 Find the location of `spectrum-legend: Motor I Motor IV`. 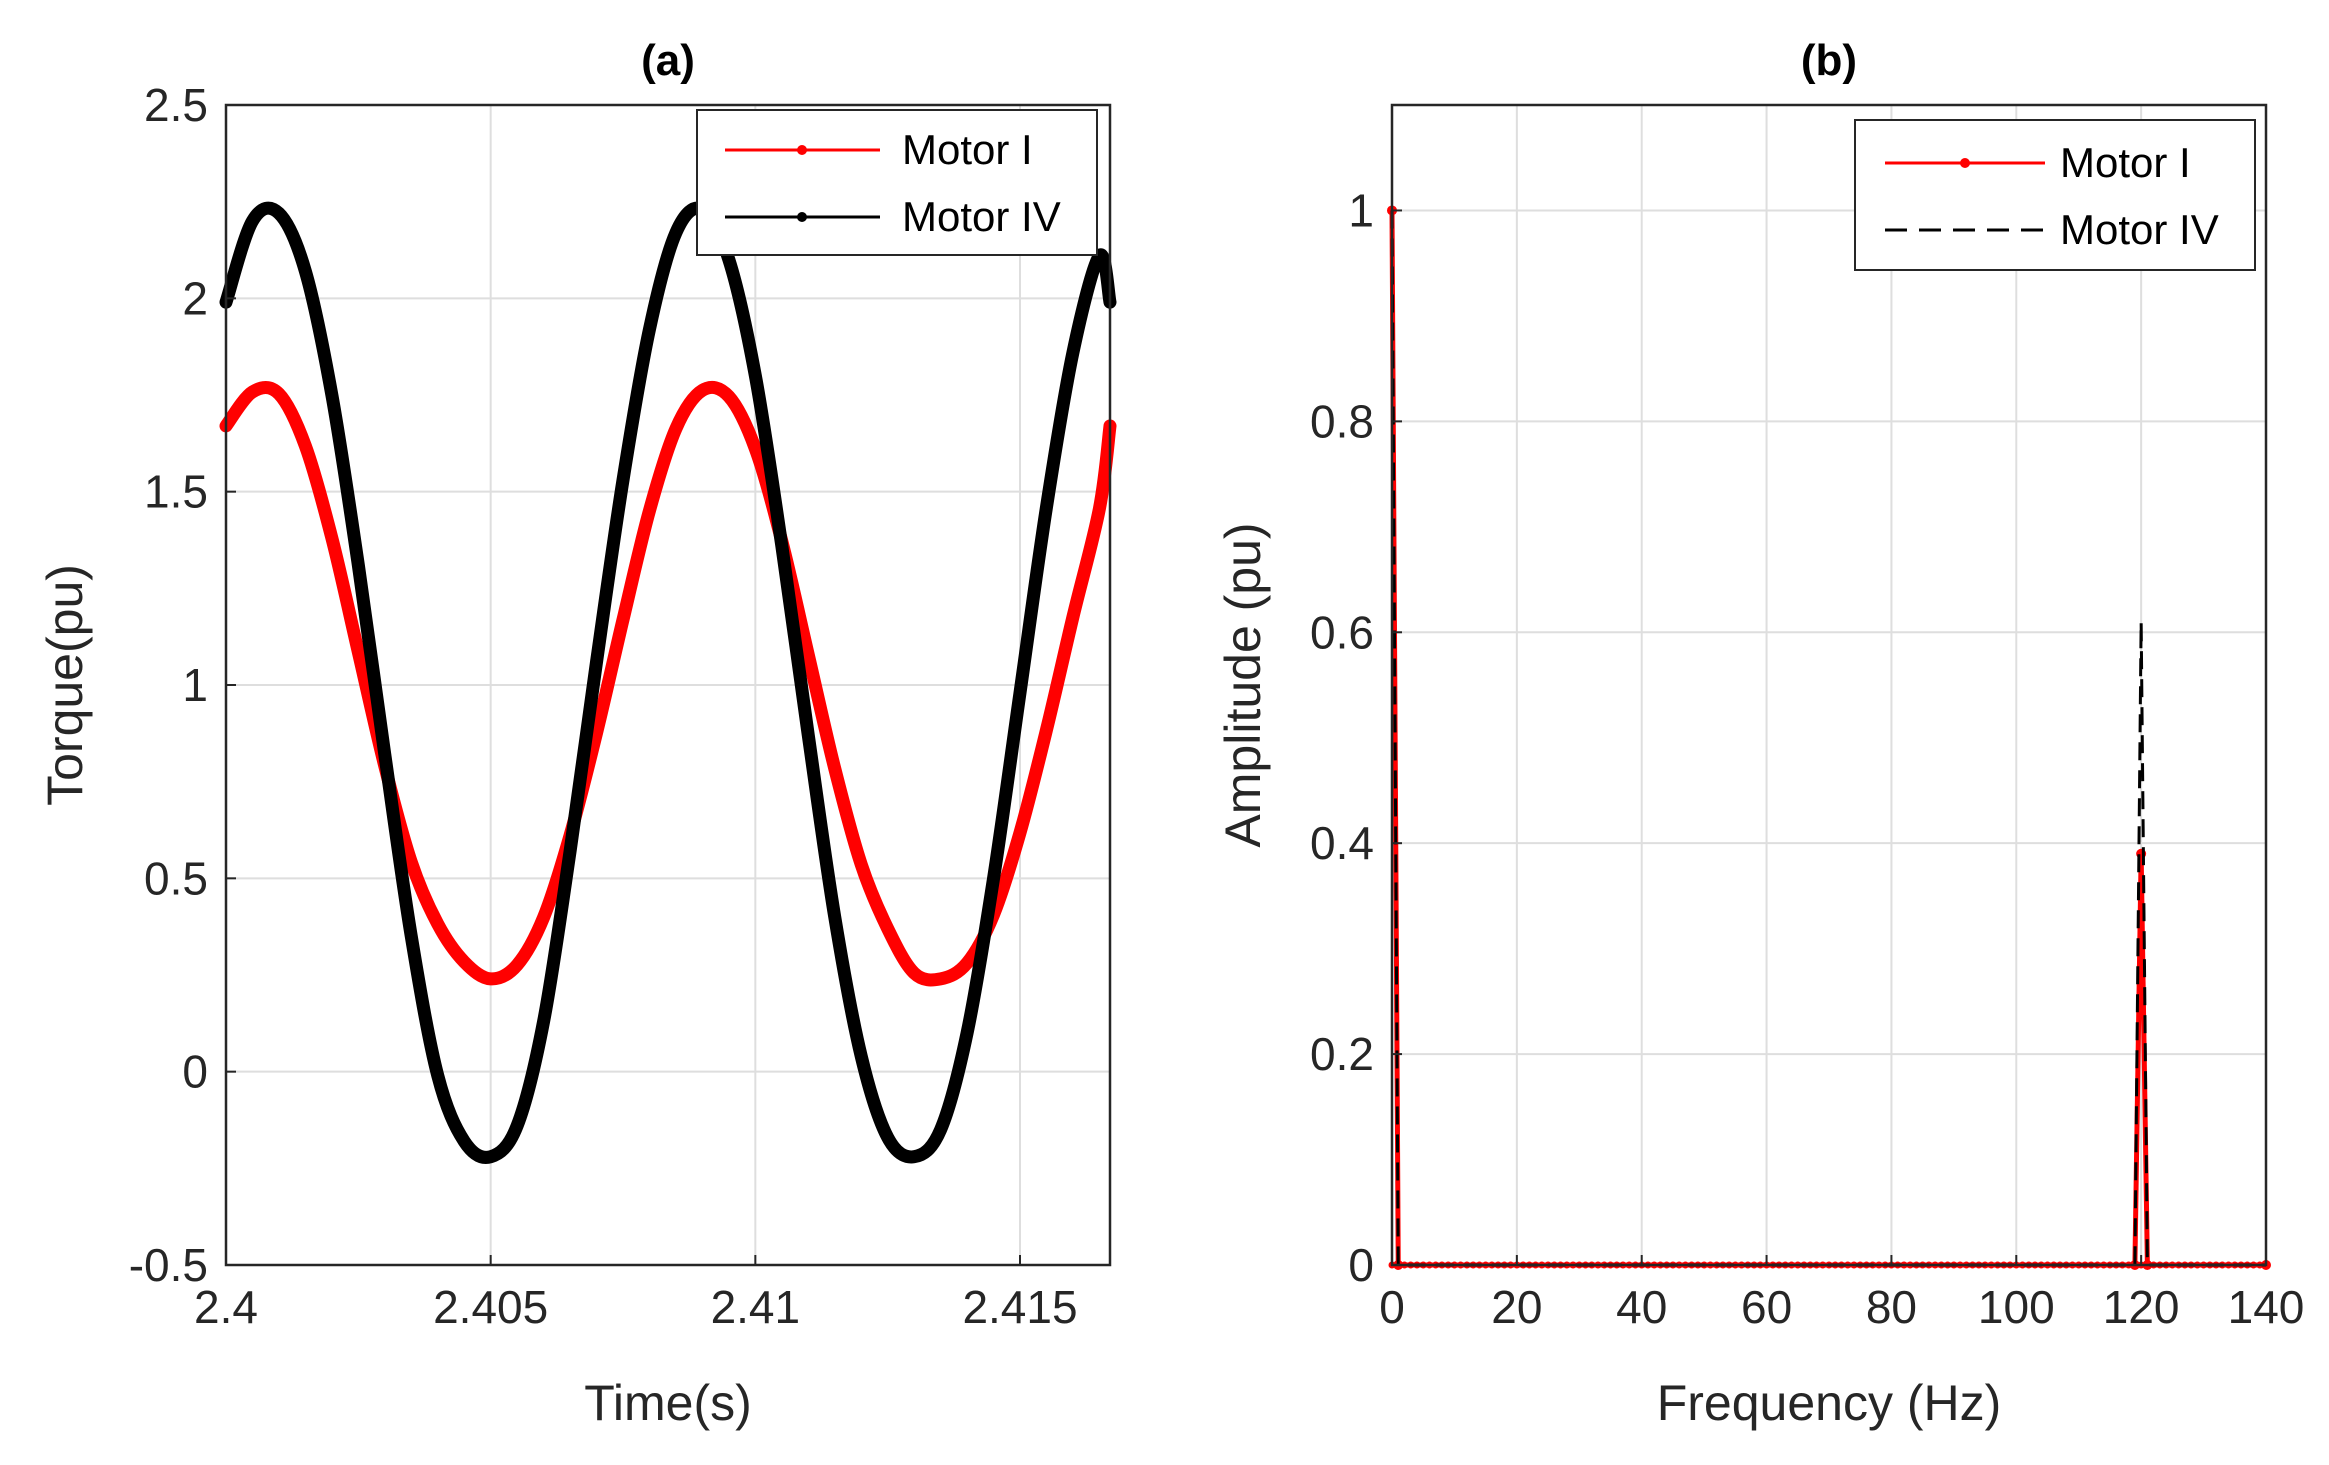

spectrum-legend: Motor I Motor IV is located at coordinates (2055, 195).